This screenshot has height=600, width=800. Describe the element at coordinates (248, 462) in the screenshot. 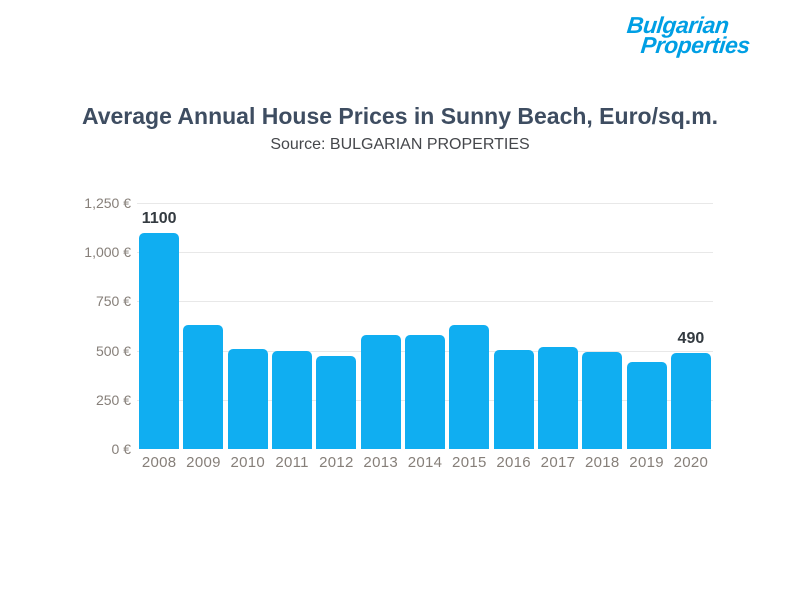

I see `x-tick-2010: 2010` at that location.